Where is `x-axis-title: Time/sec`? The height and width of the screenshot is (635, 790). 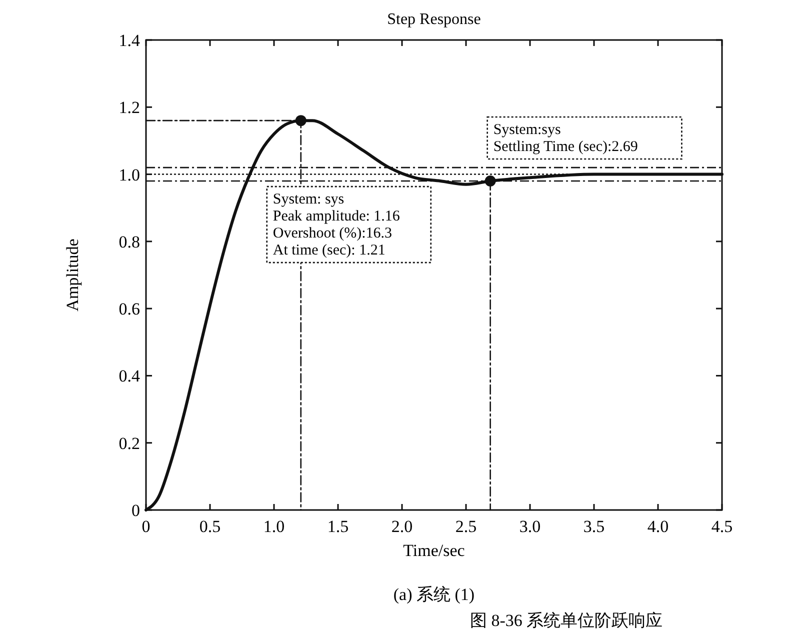 x-axis-title: Time/sec is located at coordinates (434, 550).